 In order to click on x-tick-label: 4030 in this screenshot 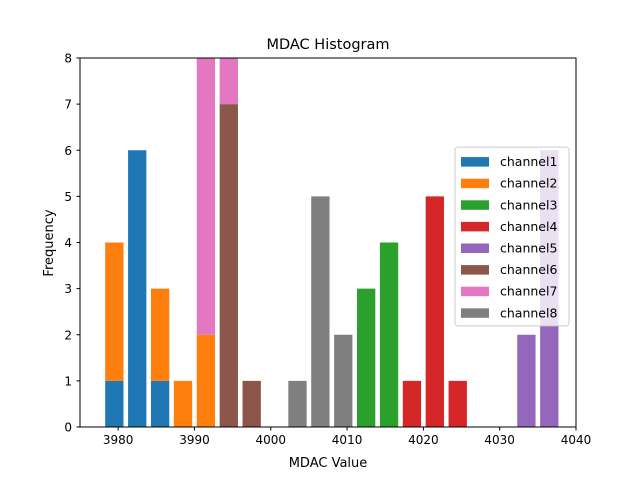, I will do `click(499, 440)`.